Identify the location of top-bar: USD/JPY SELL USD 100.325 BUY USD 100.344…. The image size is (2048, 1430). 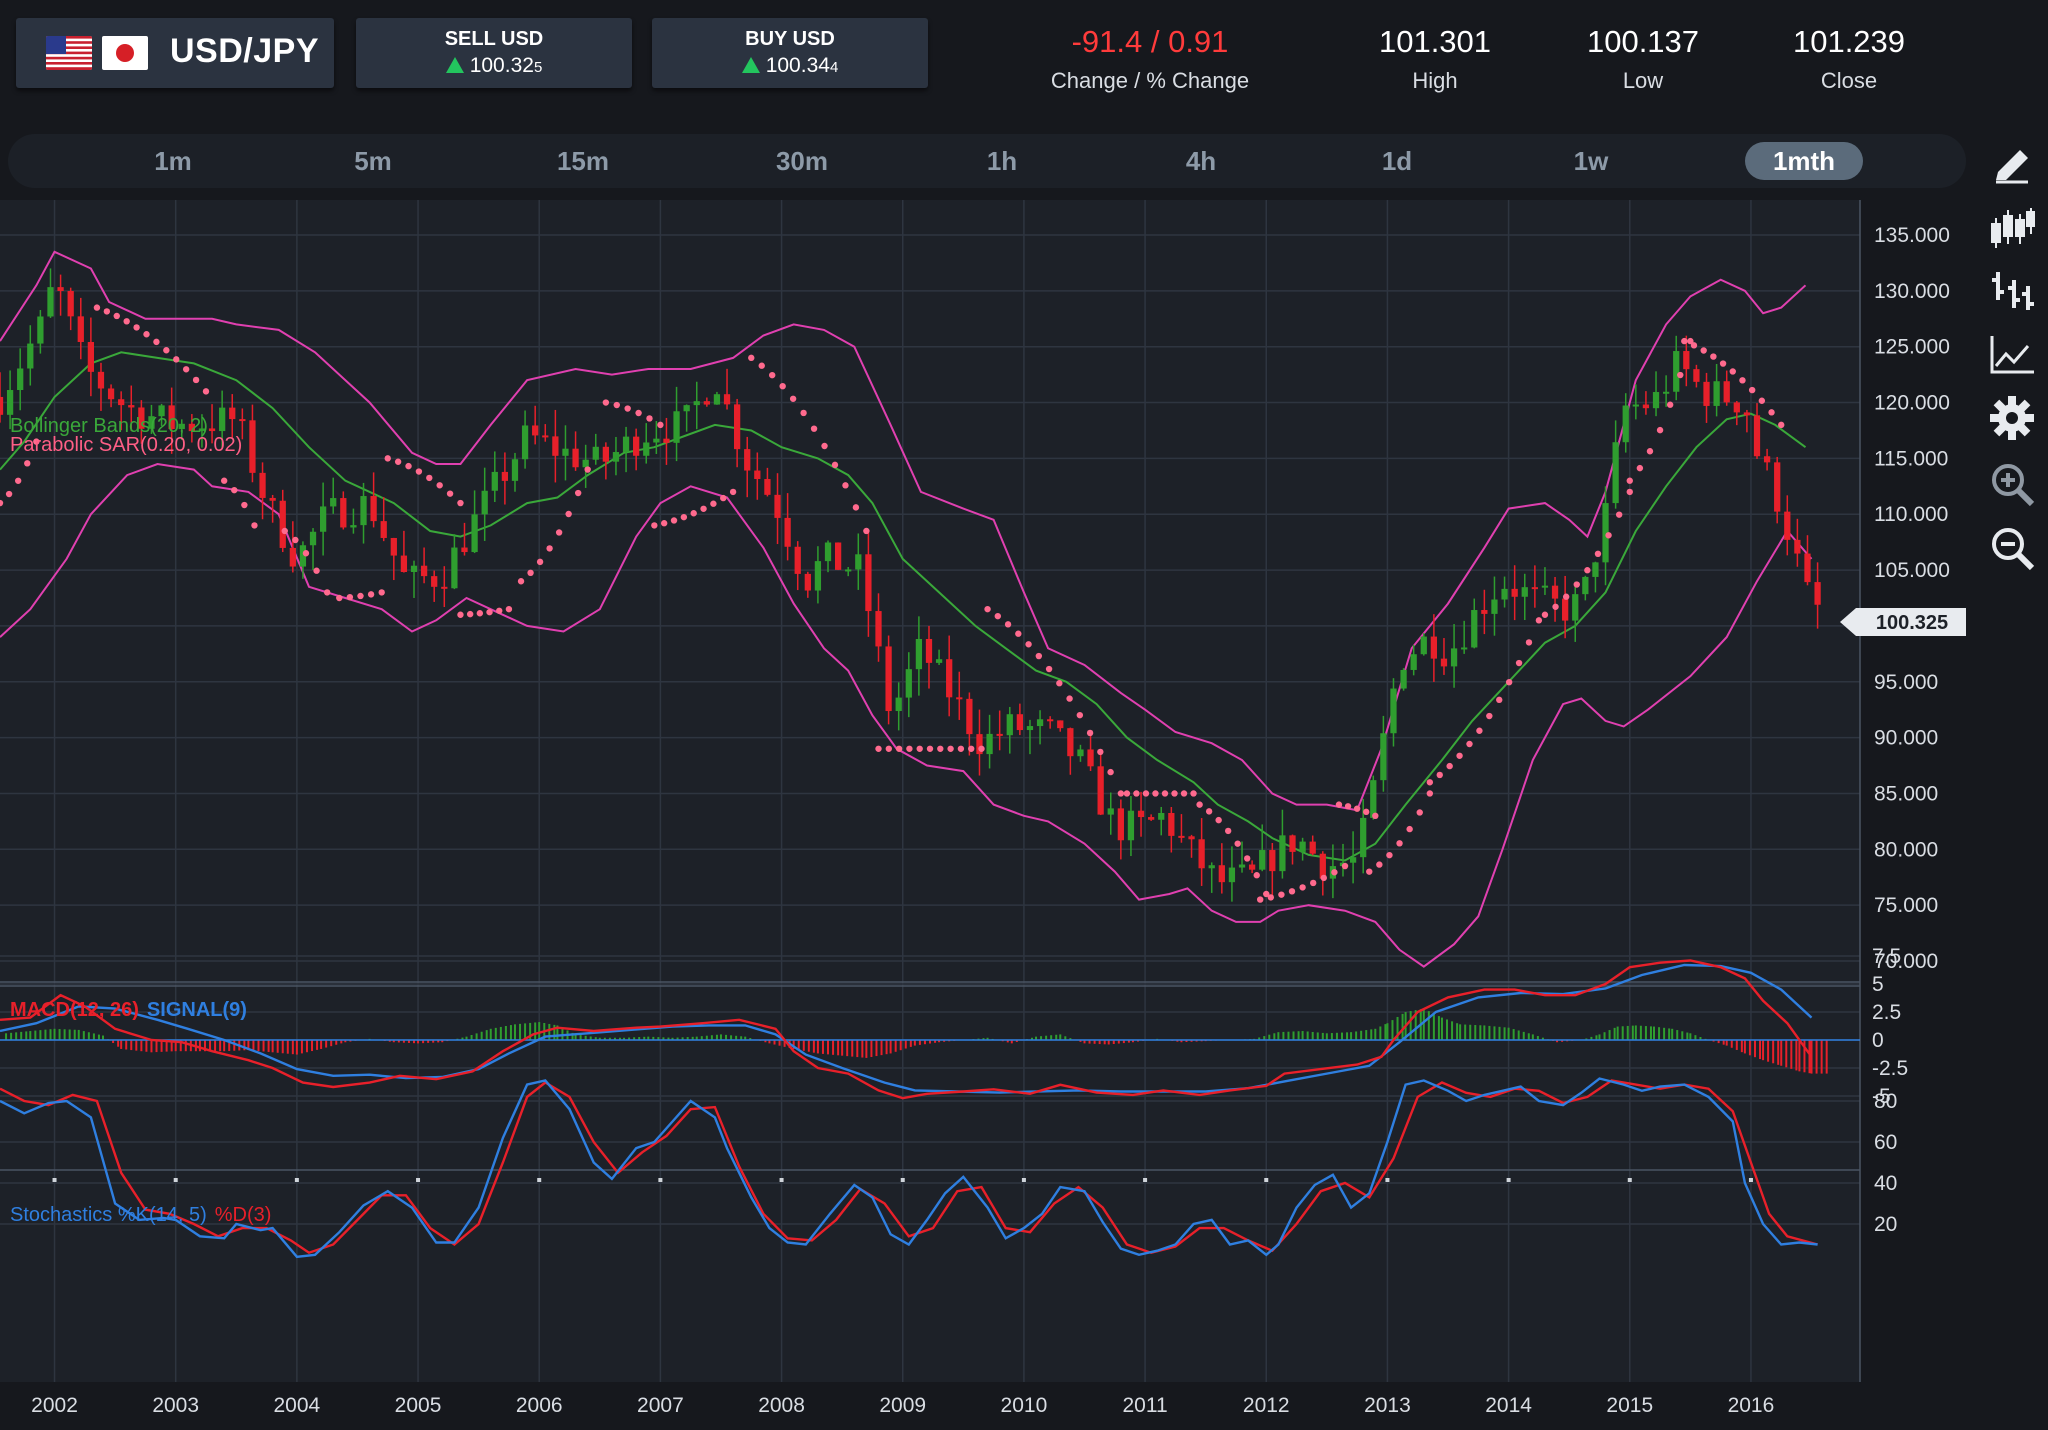
(1024, 59).